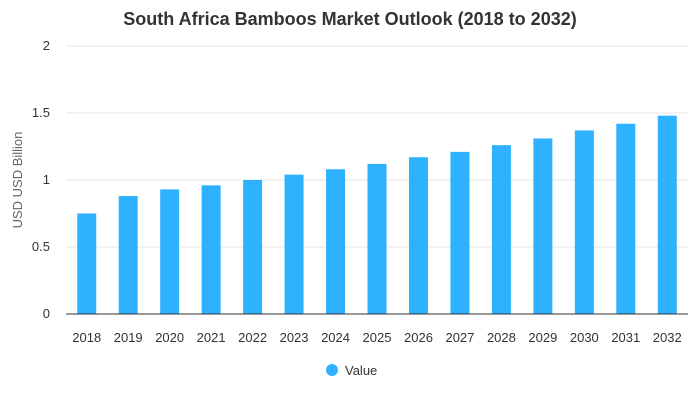 This screenshot has height=400, width=700. Describe the element at coordinates (584, 222) in the screenshot. I see `bar-2030` at that location.